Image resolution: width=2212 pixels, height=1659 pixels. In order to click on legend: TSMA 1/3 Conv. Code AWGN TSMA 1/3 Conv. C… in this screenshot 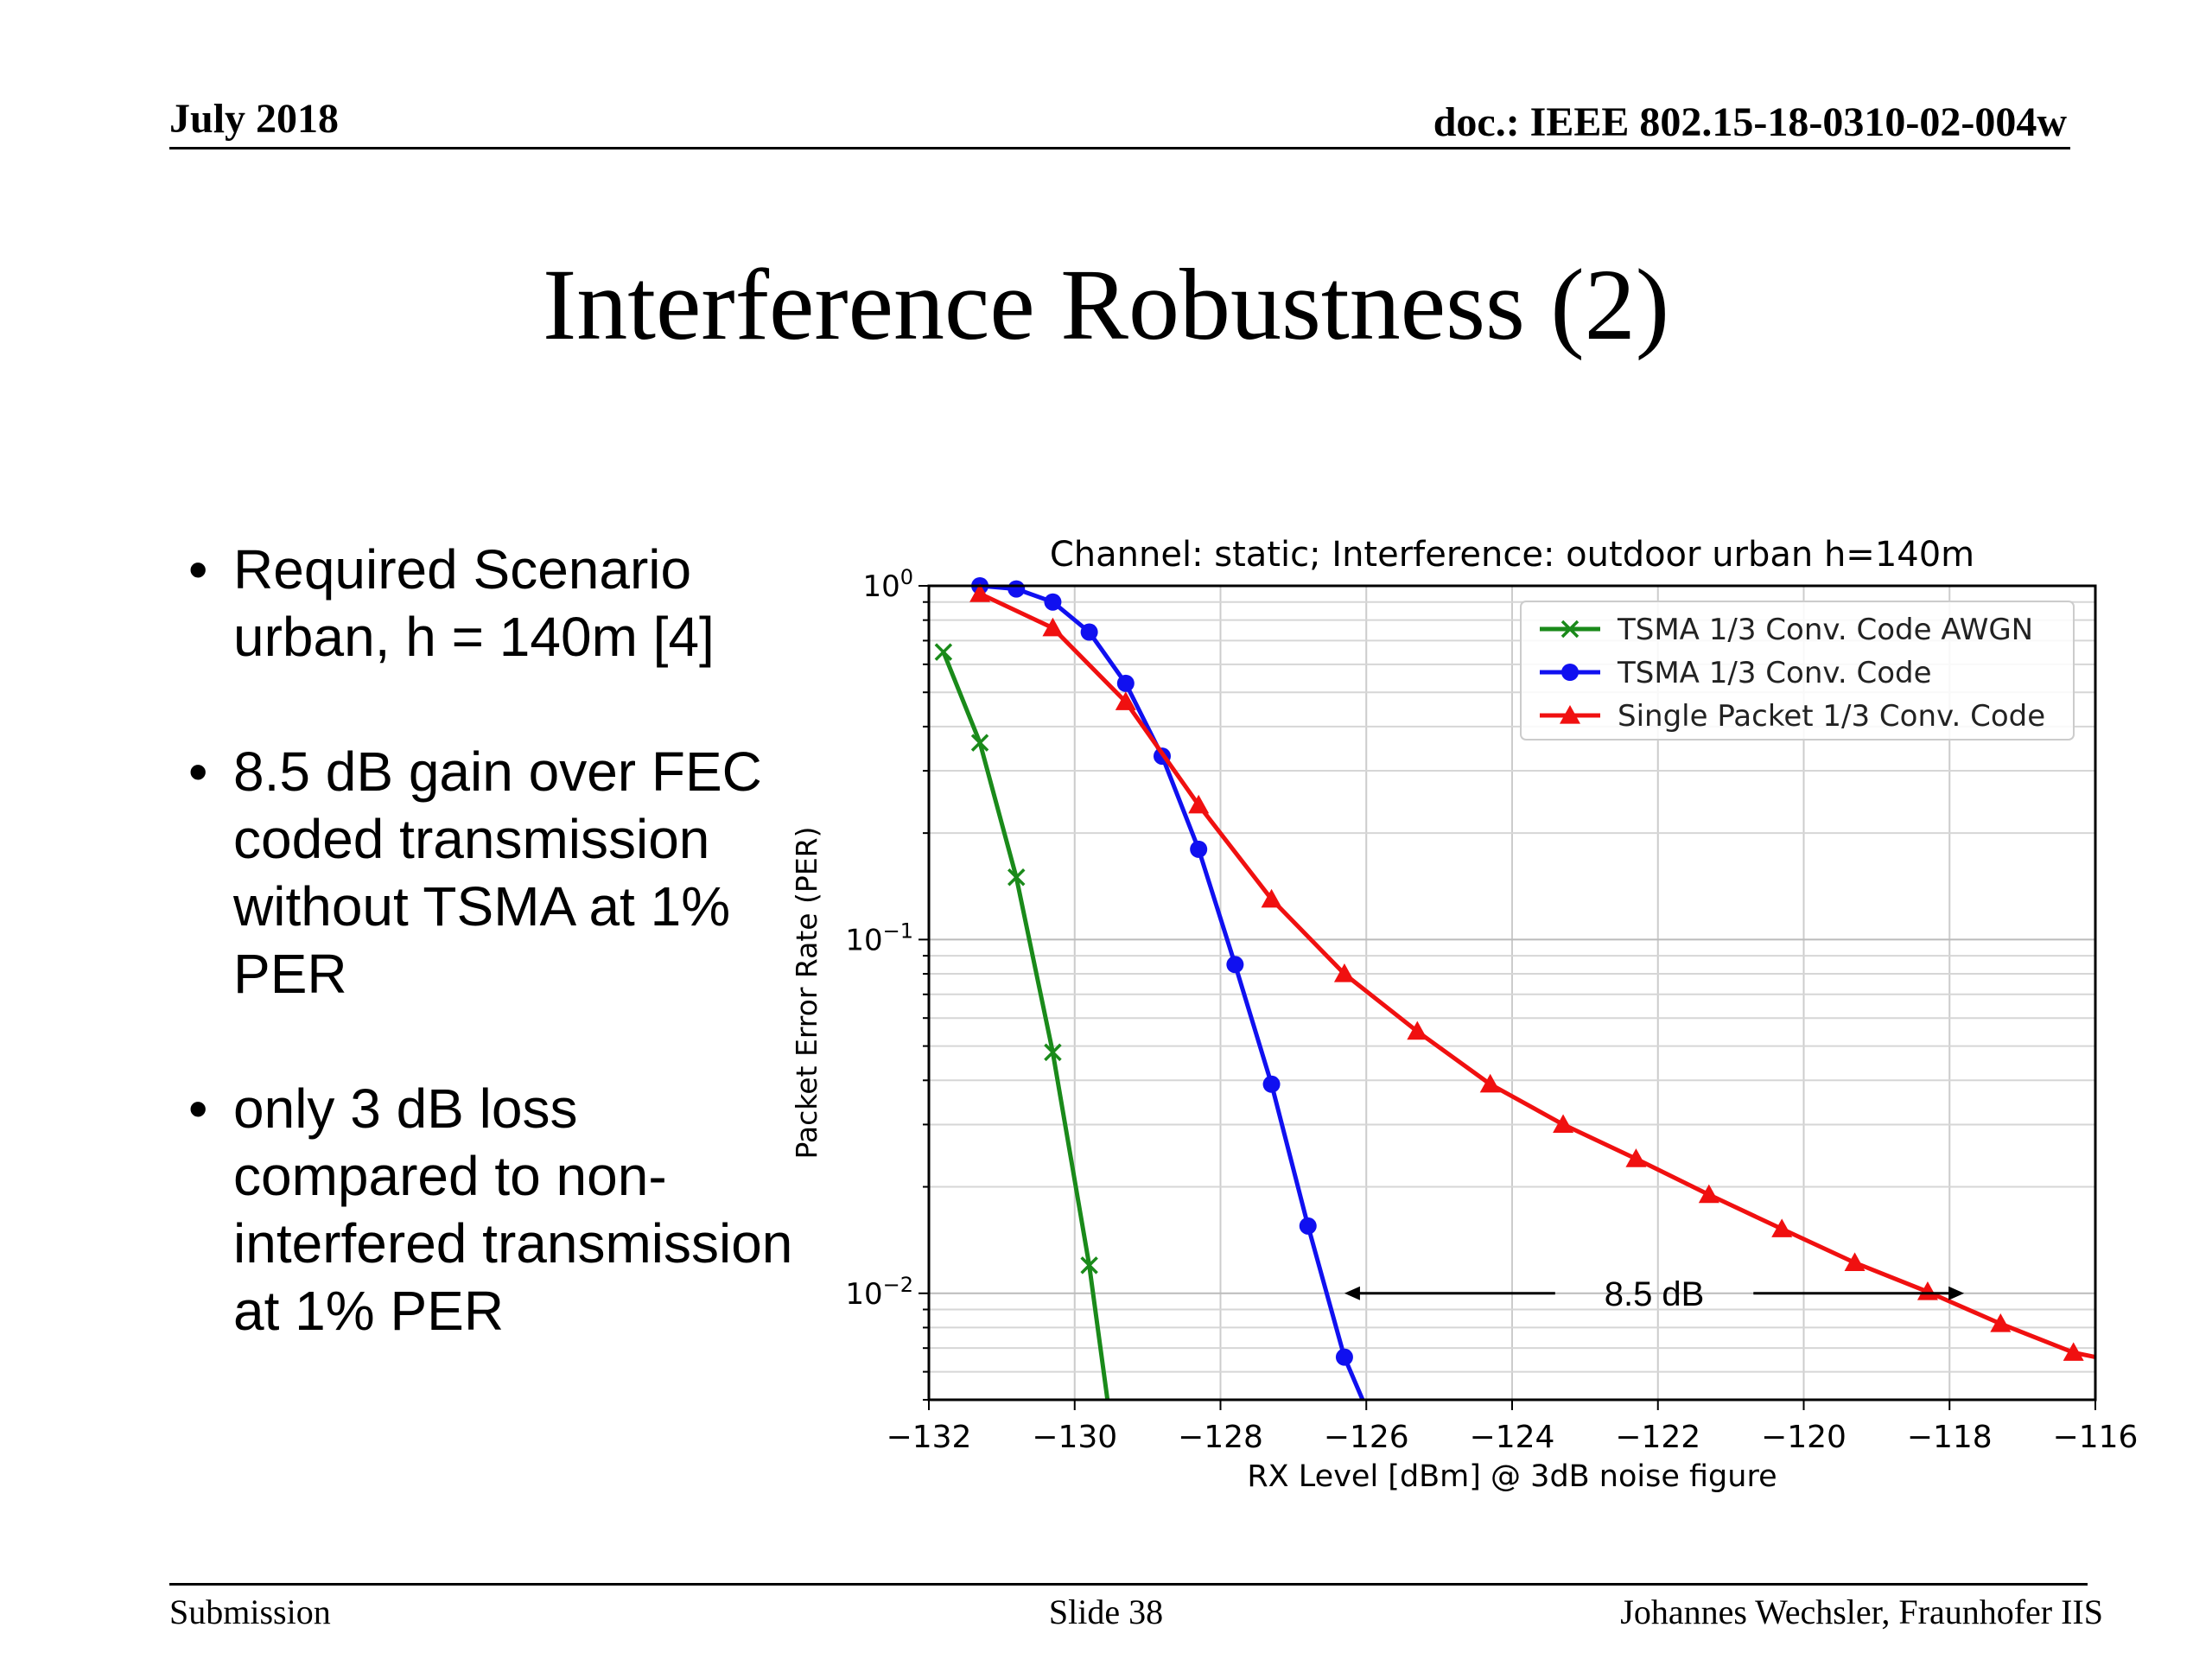, I will do `click(1797, 671)`.